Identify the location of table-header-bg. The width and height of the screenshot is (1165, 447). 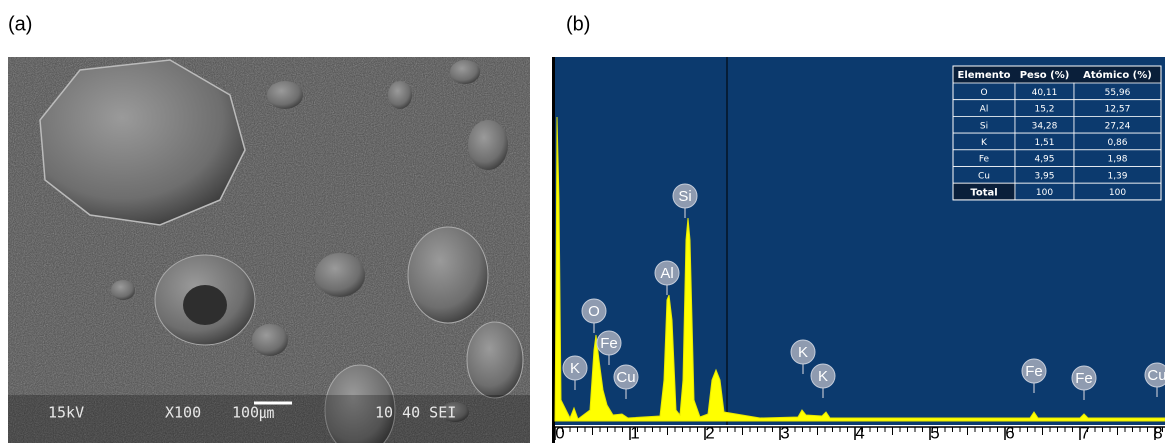
(1057, 74).